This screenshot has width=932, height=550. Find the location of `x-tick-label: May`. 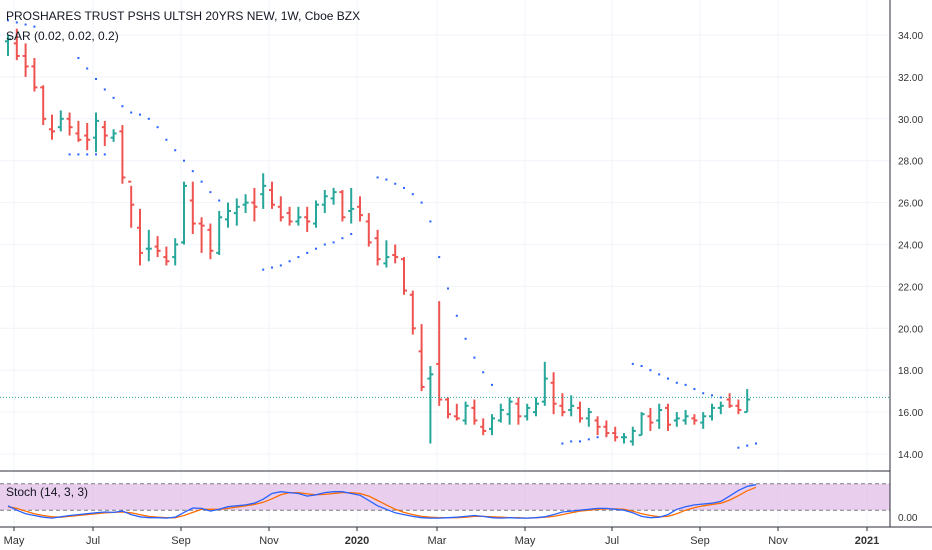

x-tick-label: May is located at coordinates (525, 541).